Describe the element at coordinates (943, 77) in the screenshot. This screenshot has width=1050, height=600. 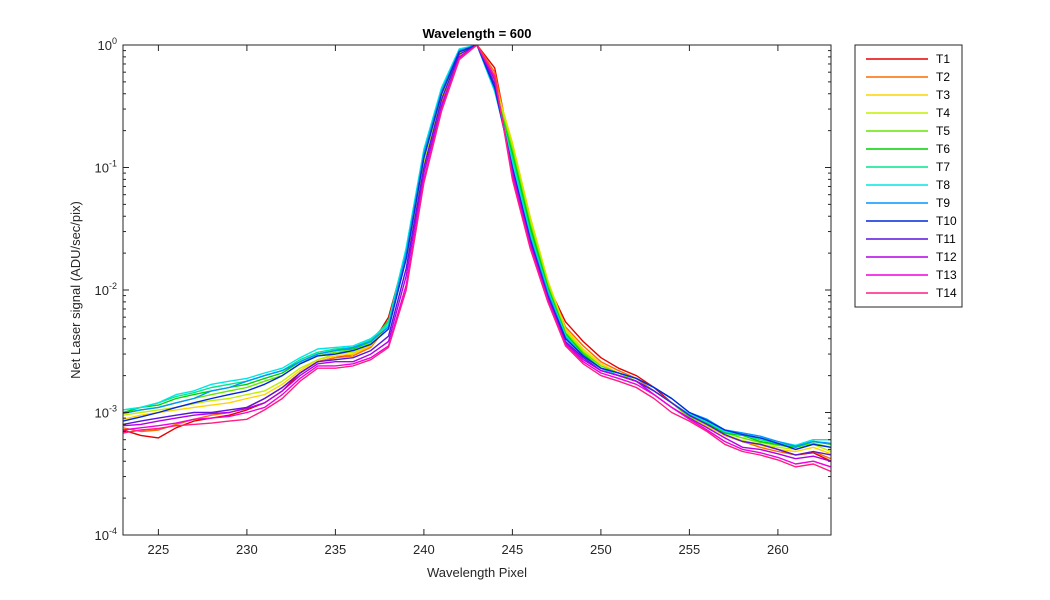
I see `legend-label: T2` at that location.